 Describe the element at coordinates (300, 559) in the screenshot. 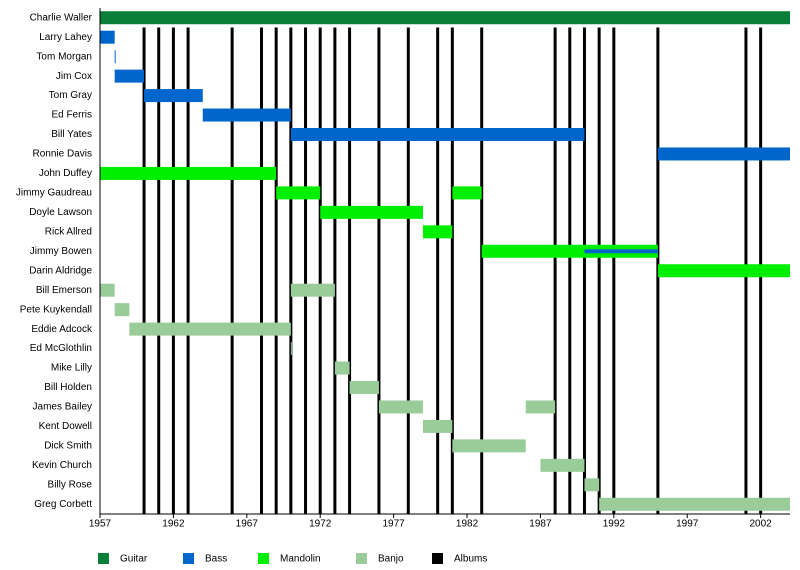

I see `legend-label: Mandolin` at that location.